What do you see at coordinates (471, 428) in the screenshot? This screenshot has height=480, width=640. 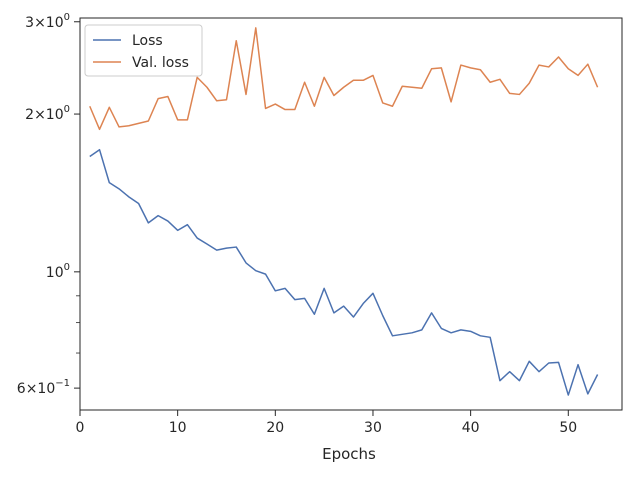 I see `x-tick-label: 40` at bounding box center [471, 428].